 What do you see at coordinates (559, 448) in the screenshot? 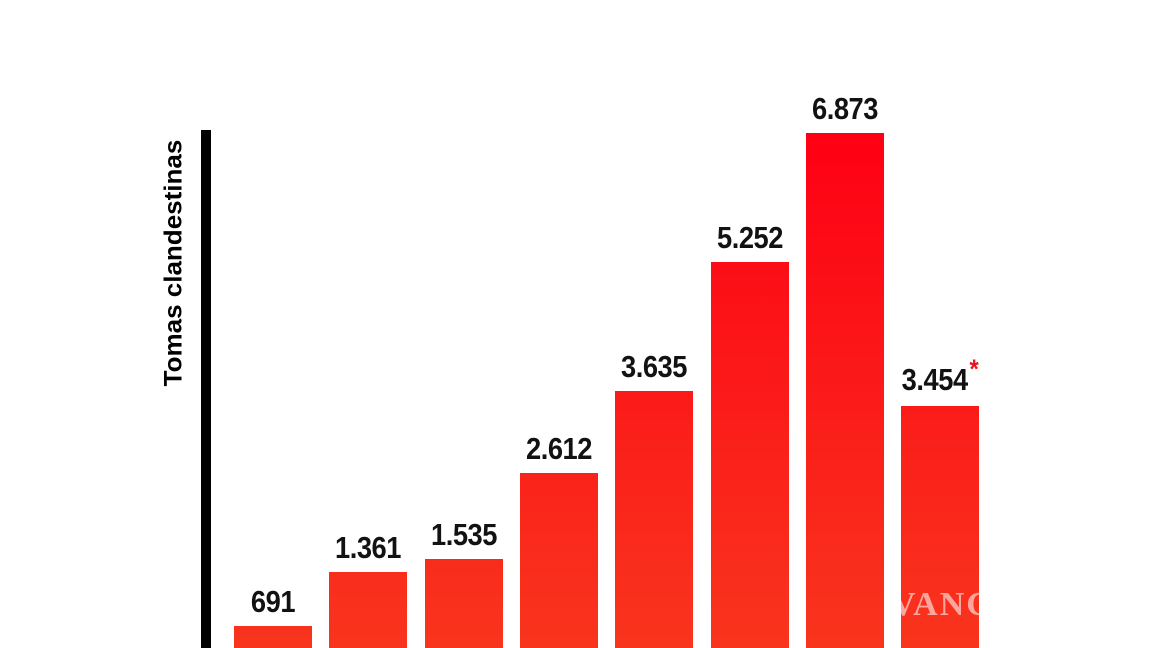
I see `bar-value-label: 2.612` at bounding box center [559, 448].